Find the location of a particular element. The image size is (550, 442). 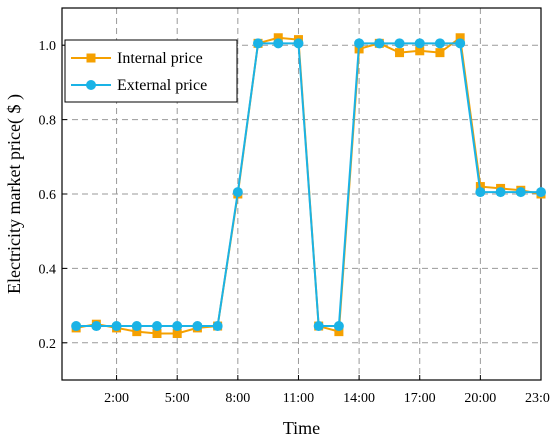

legend-box is located at coordinates (151, 71).